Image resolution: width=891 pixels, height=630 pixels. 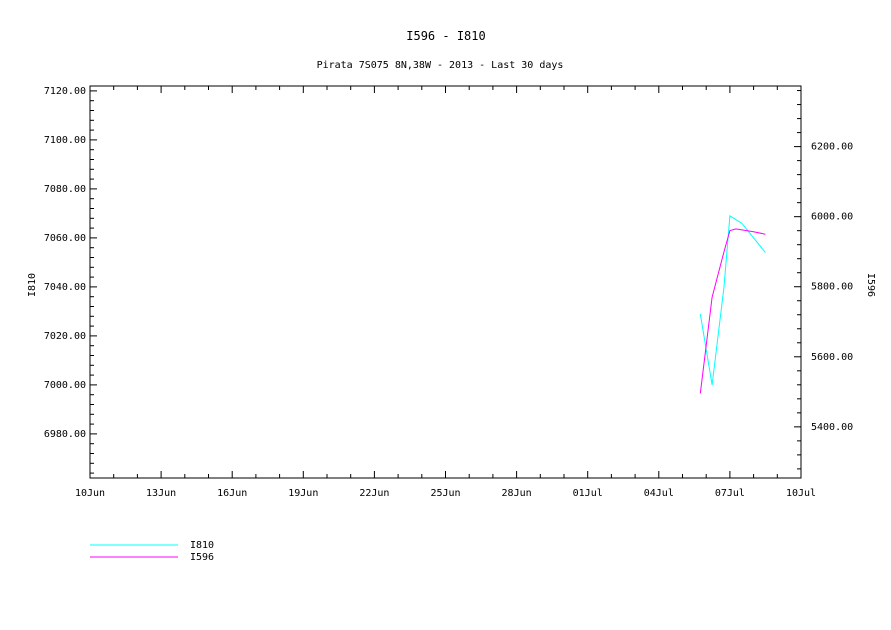 I want to click on left-tick-label: 7060.00, so click(x=65, y=238).